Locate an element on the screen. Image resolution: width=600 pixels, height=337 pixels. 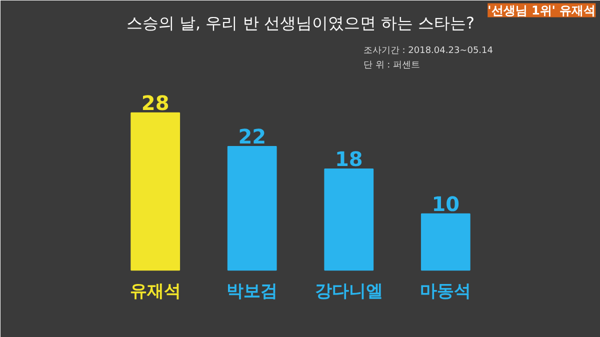
text: 조사기간 : 2018.04.23~05.14 is located at coordinates (428, 51).